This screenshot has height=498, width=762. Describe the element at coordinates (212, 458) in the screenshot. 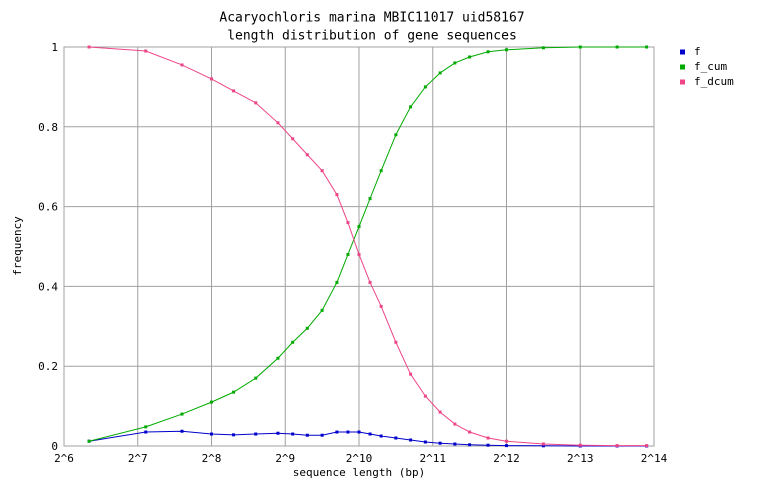

I see `x-tick-label: 2^8` at that location.